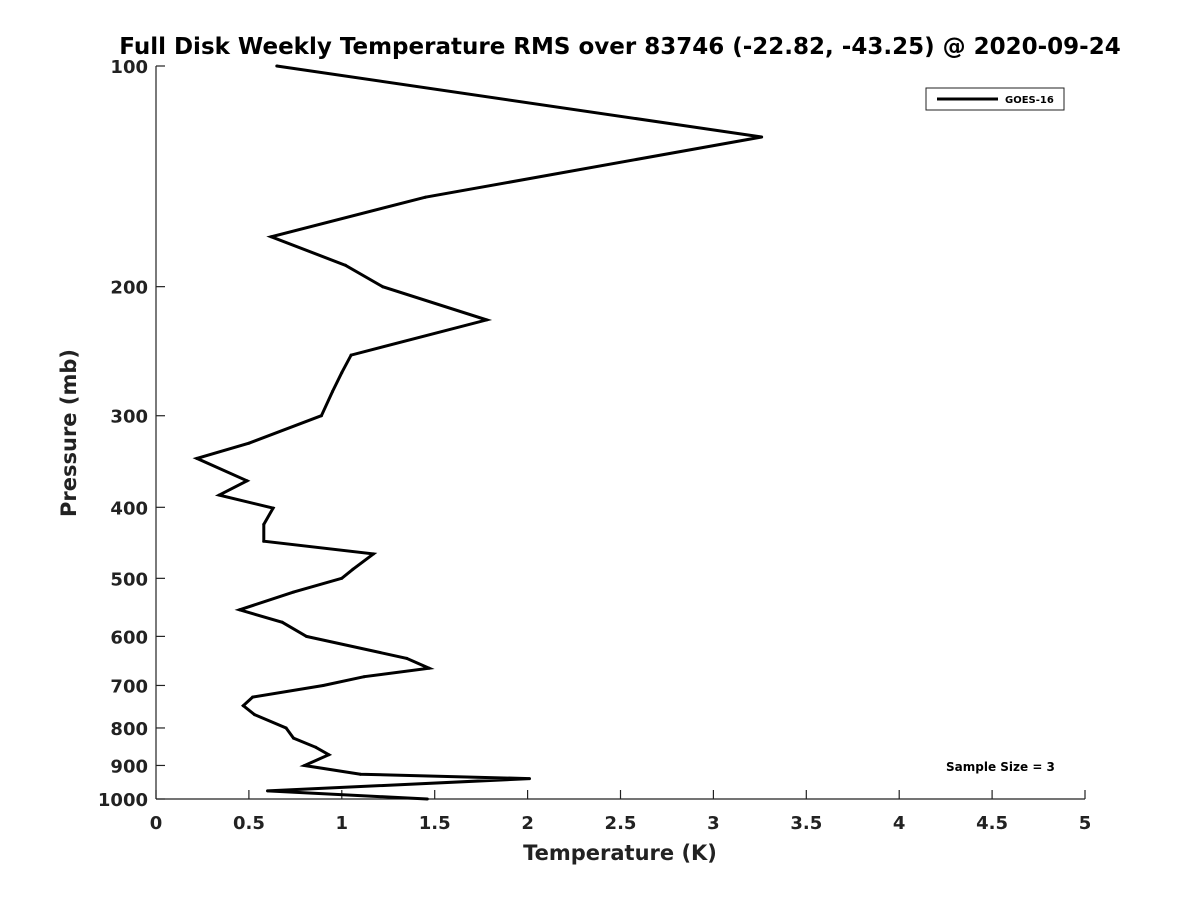 This screenshot has width=1200, height=900. I want to click on y-tick-label: 700, so click(129, 686).